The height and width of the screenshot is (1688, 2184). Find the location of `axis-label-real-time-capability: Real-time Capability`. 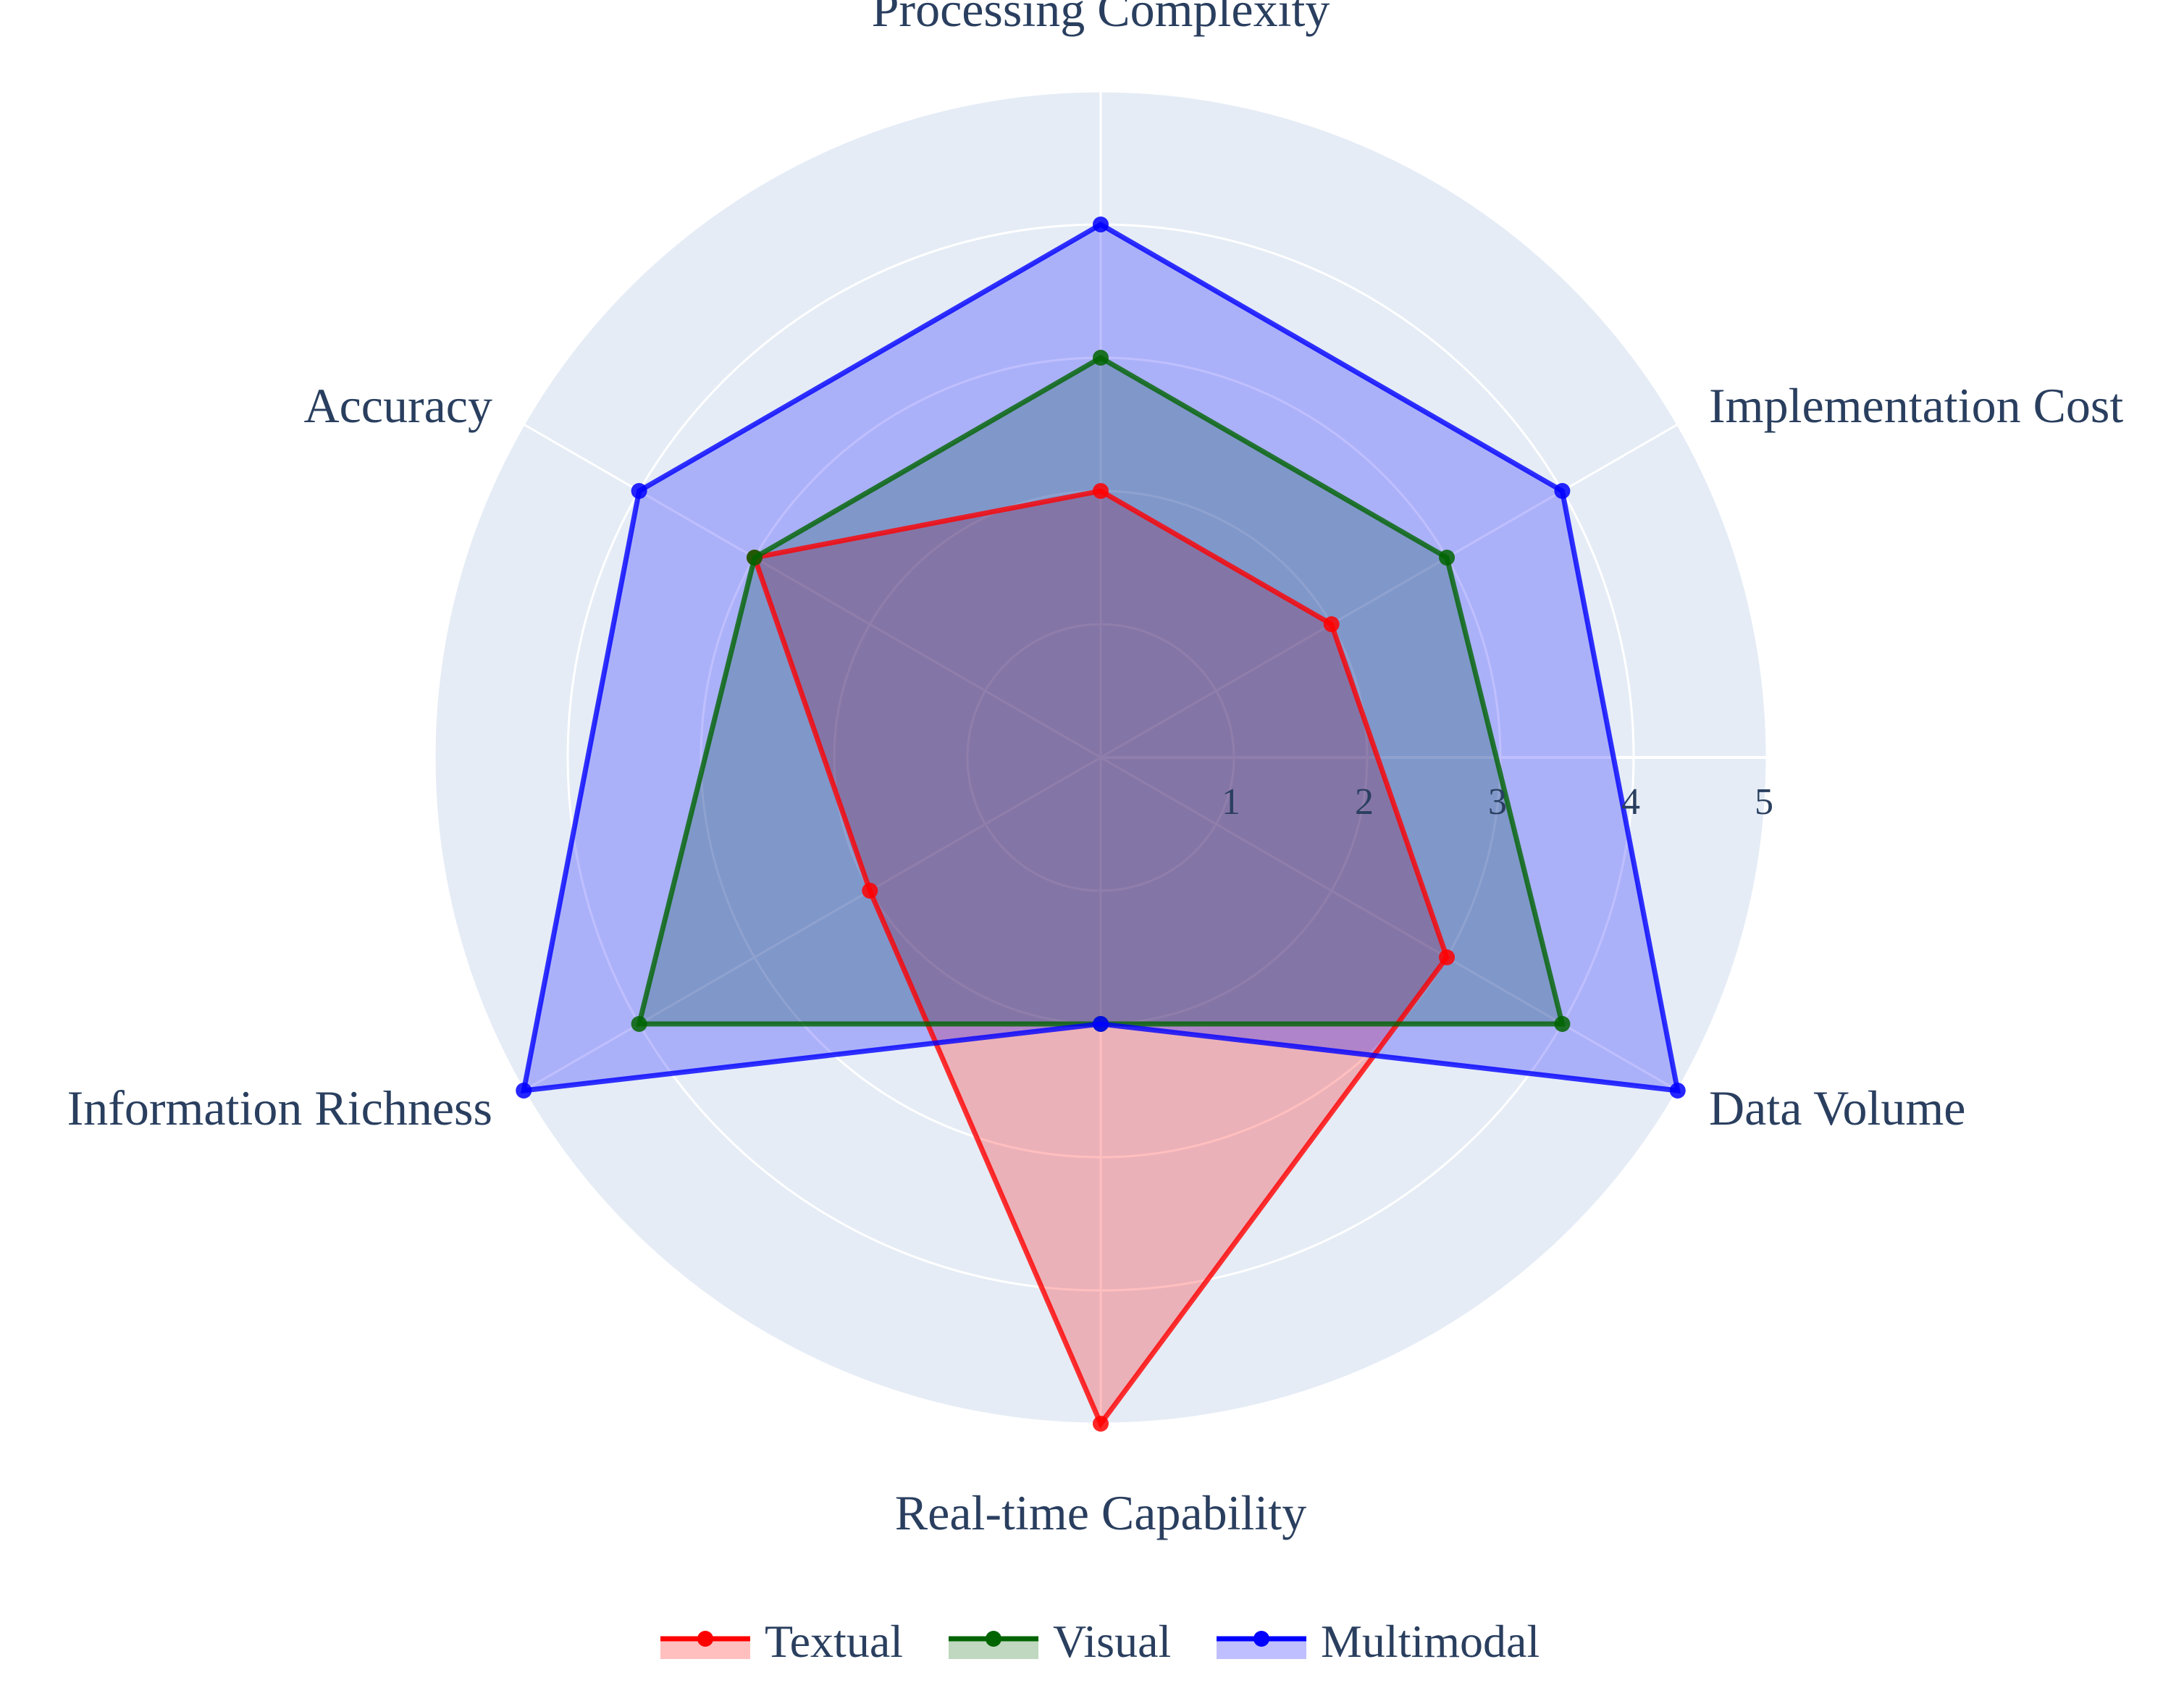

axis-label-real-time-capability: Real-time Capability is located at coordinates (1100, 1512).